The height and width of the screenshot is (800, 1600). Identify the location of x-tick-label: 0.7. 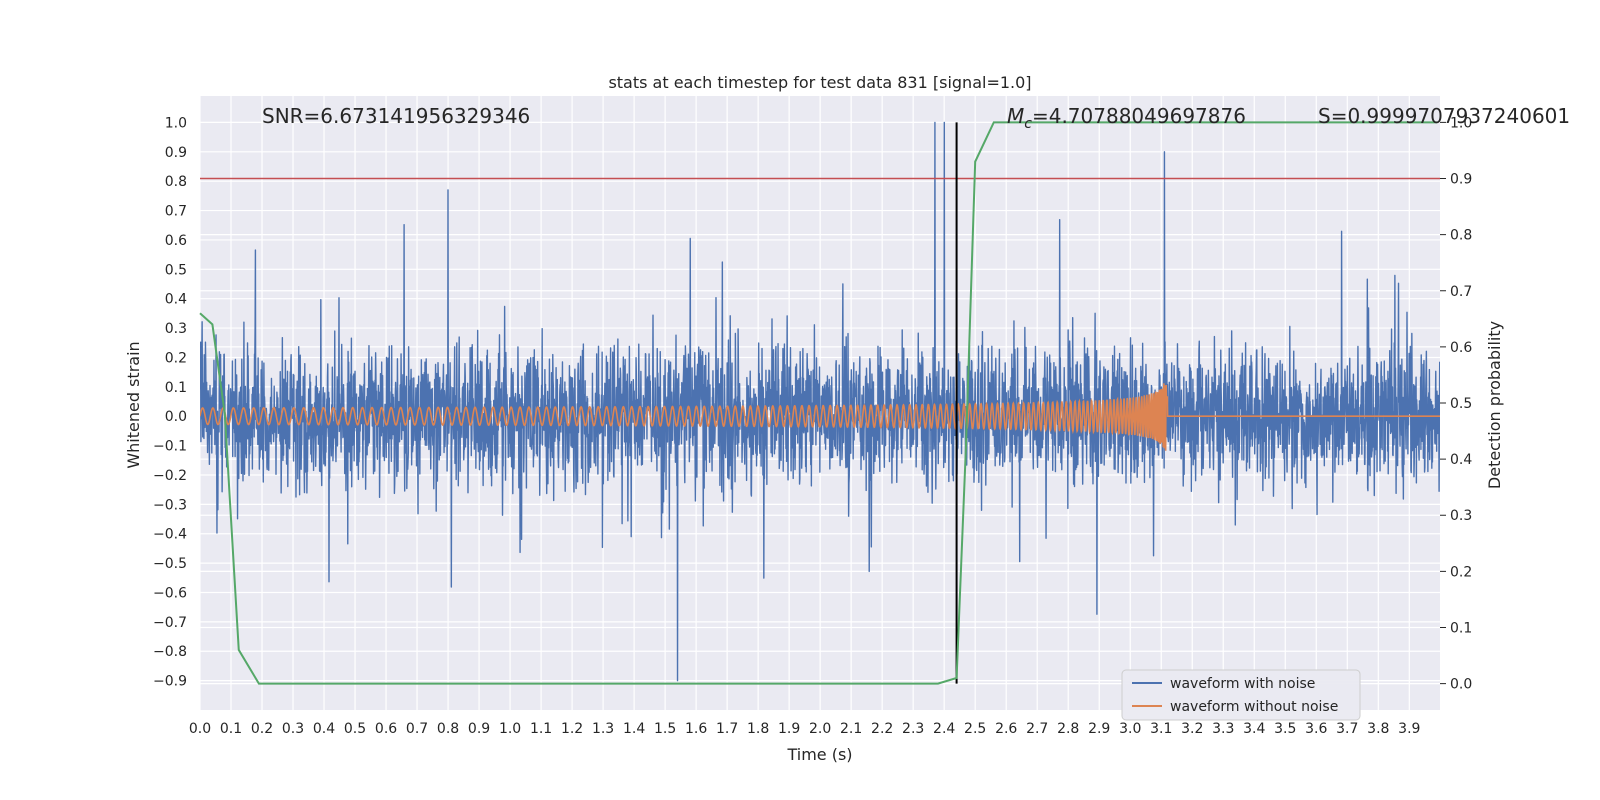
(417, 729).